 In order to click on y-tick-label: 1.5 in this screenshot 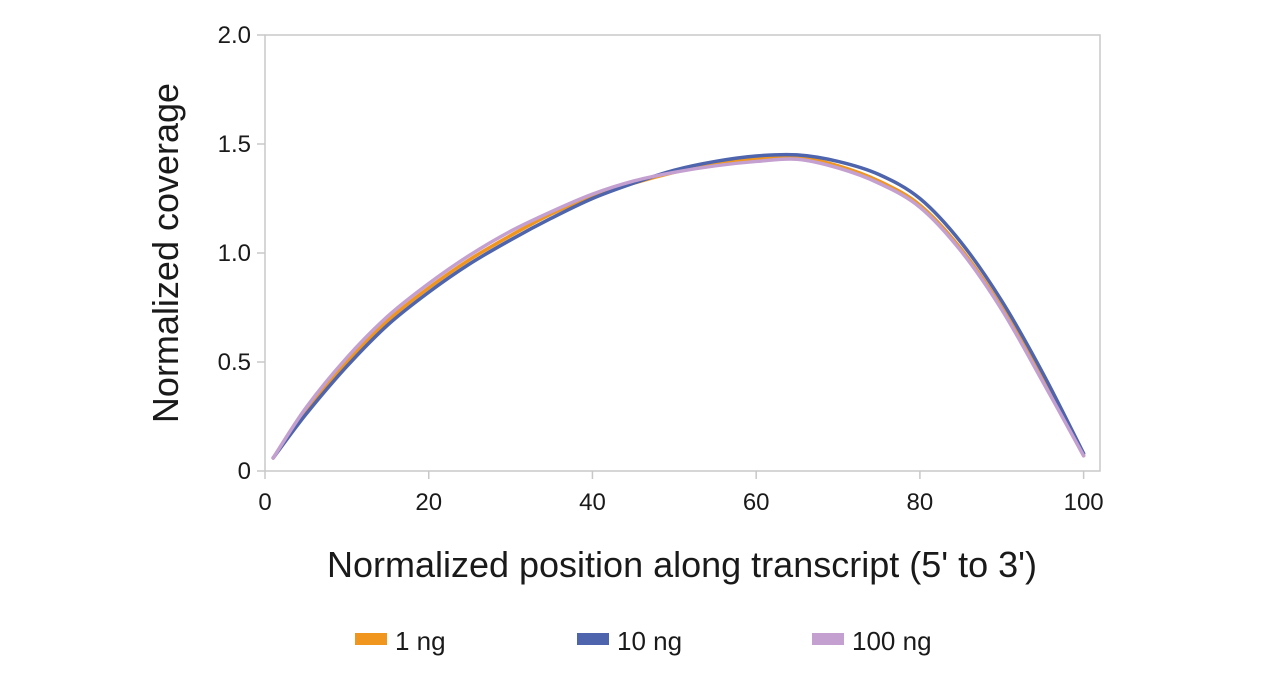, I will do `click(234, 144)`.